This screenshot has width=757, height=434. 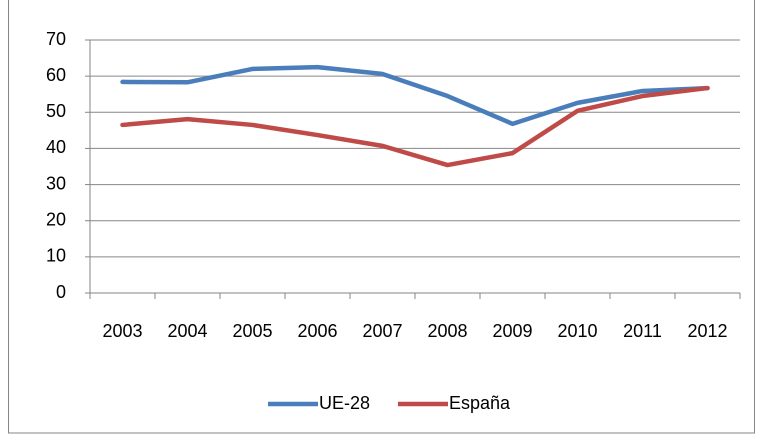 I want to click on y-tick-label: 10, so click(x=56, y=256).